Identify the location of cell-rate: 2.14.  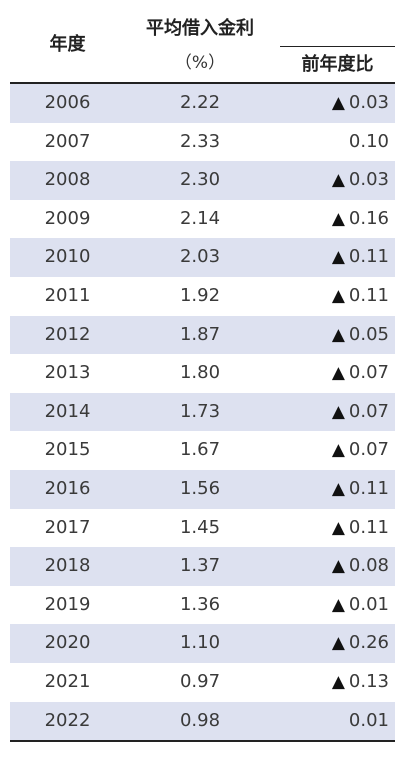
(200, 218).